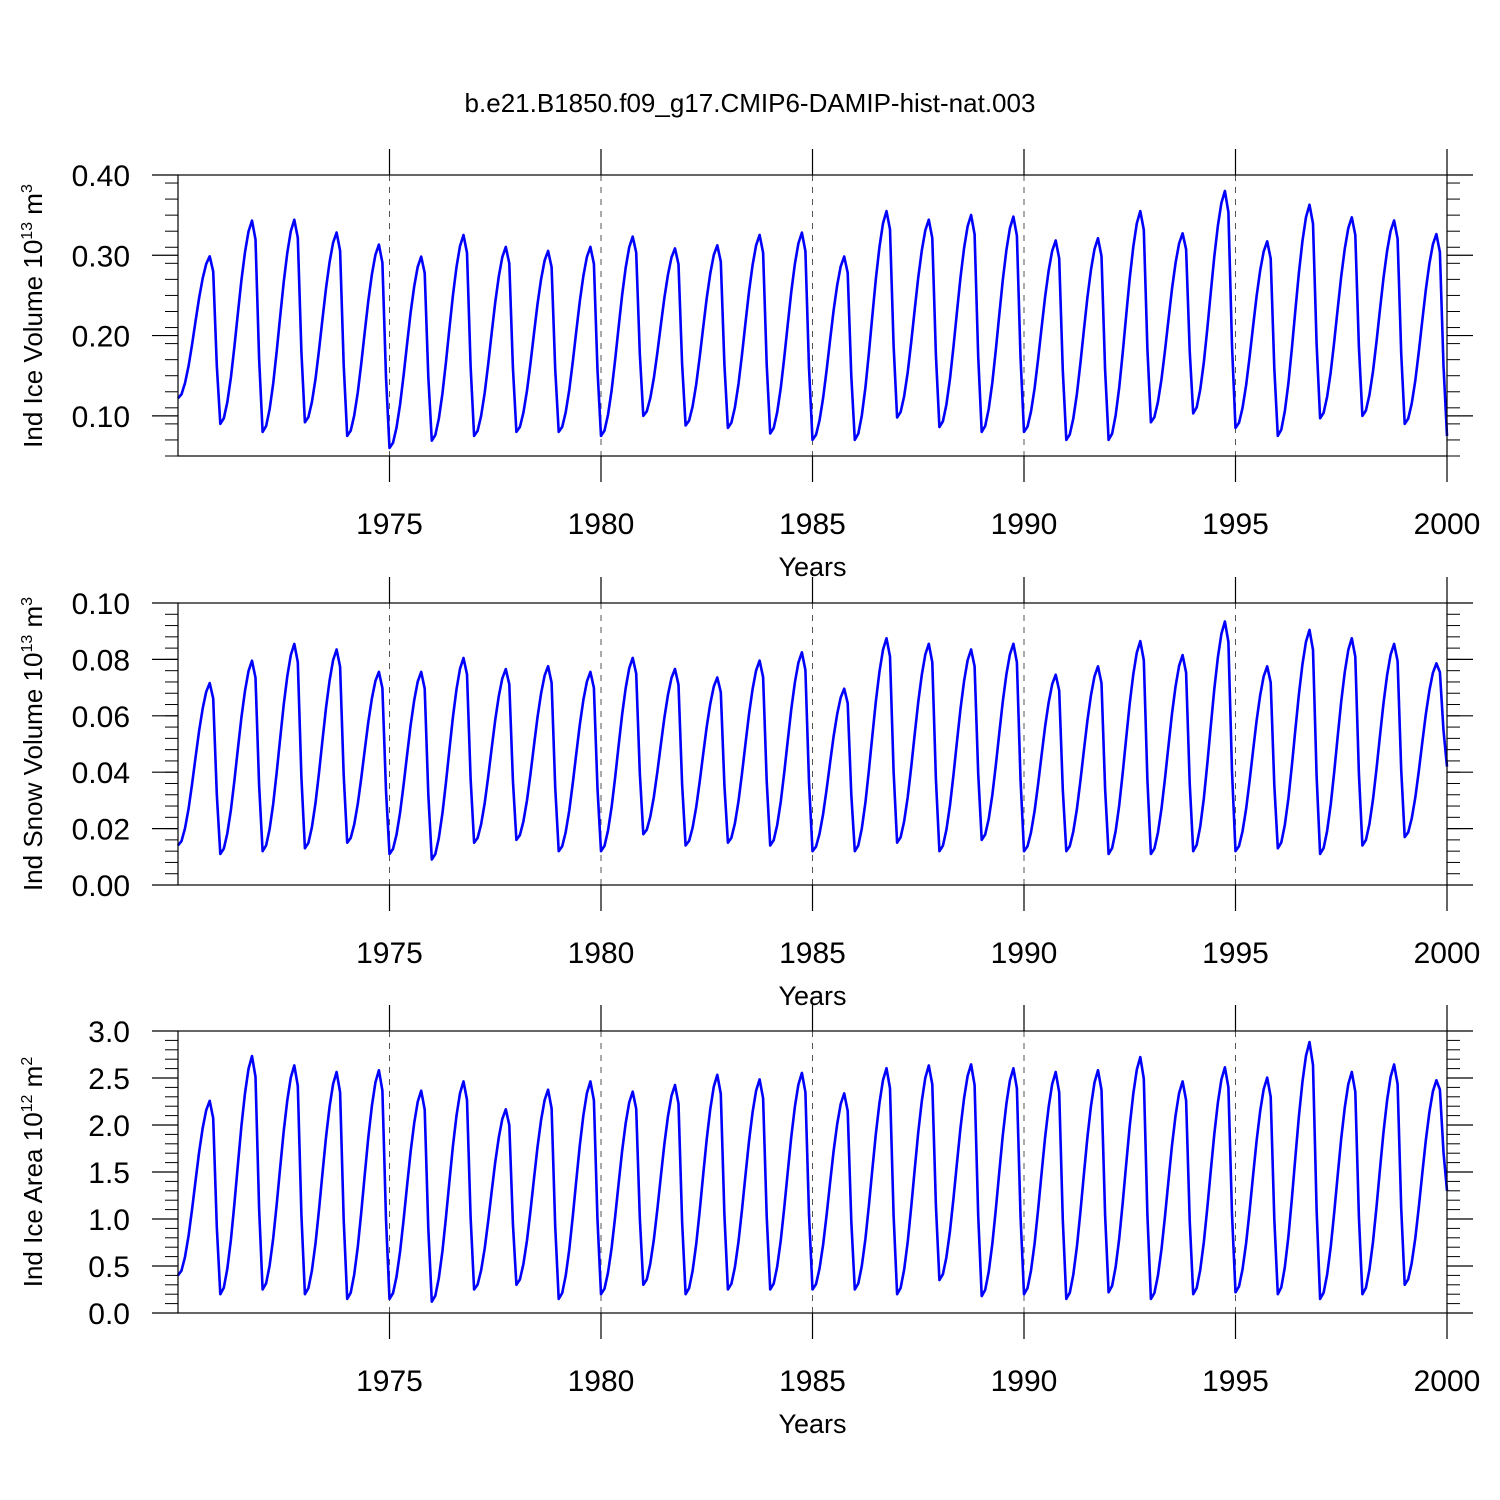 Image resolution: width=1500 pixels, height=1500 pixels. I want to click on ice-area-ytick-label: 0.0, so click(109, 1314).